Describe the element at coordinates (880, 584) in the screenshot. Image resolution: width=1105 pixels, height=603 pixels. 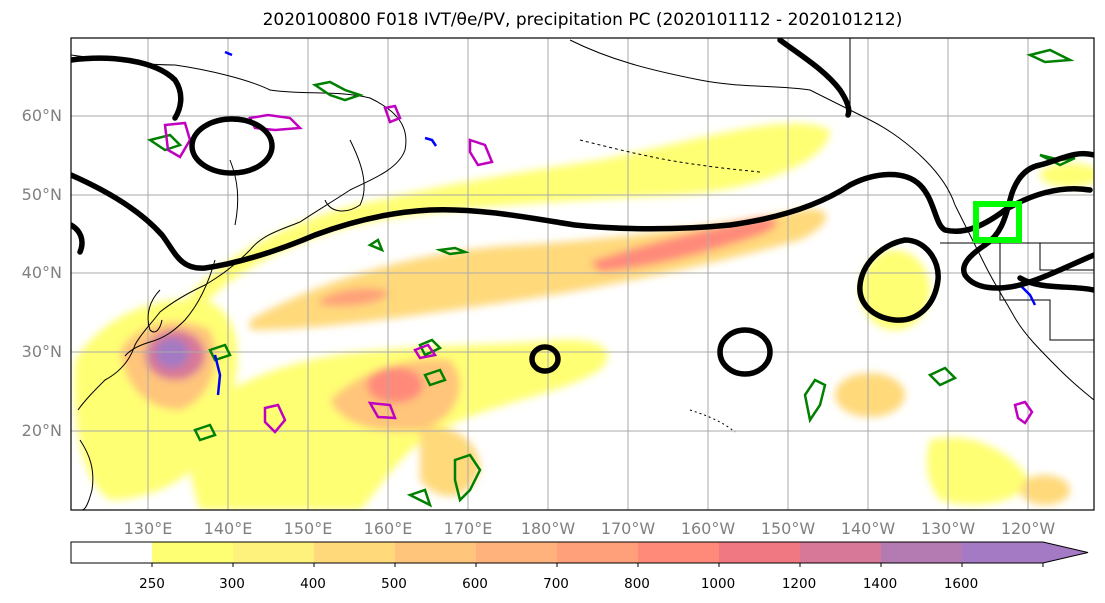
I see `colorbar-label-1400: 1400` at that location.